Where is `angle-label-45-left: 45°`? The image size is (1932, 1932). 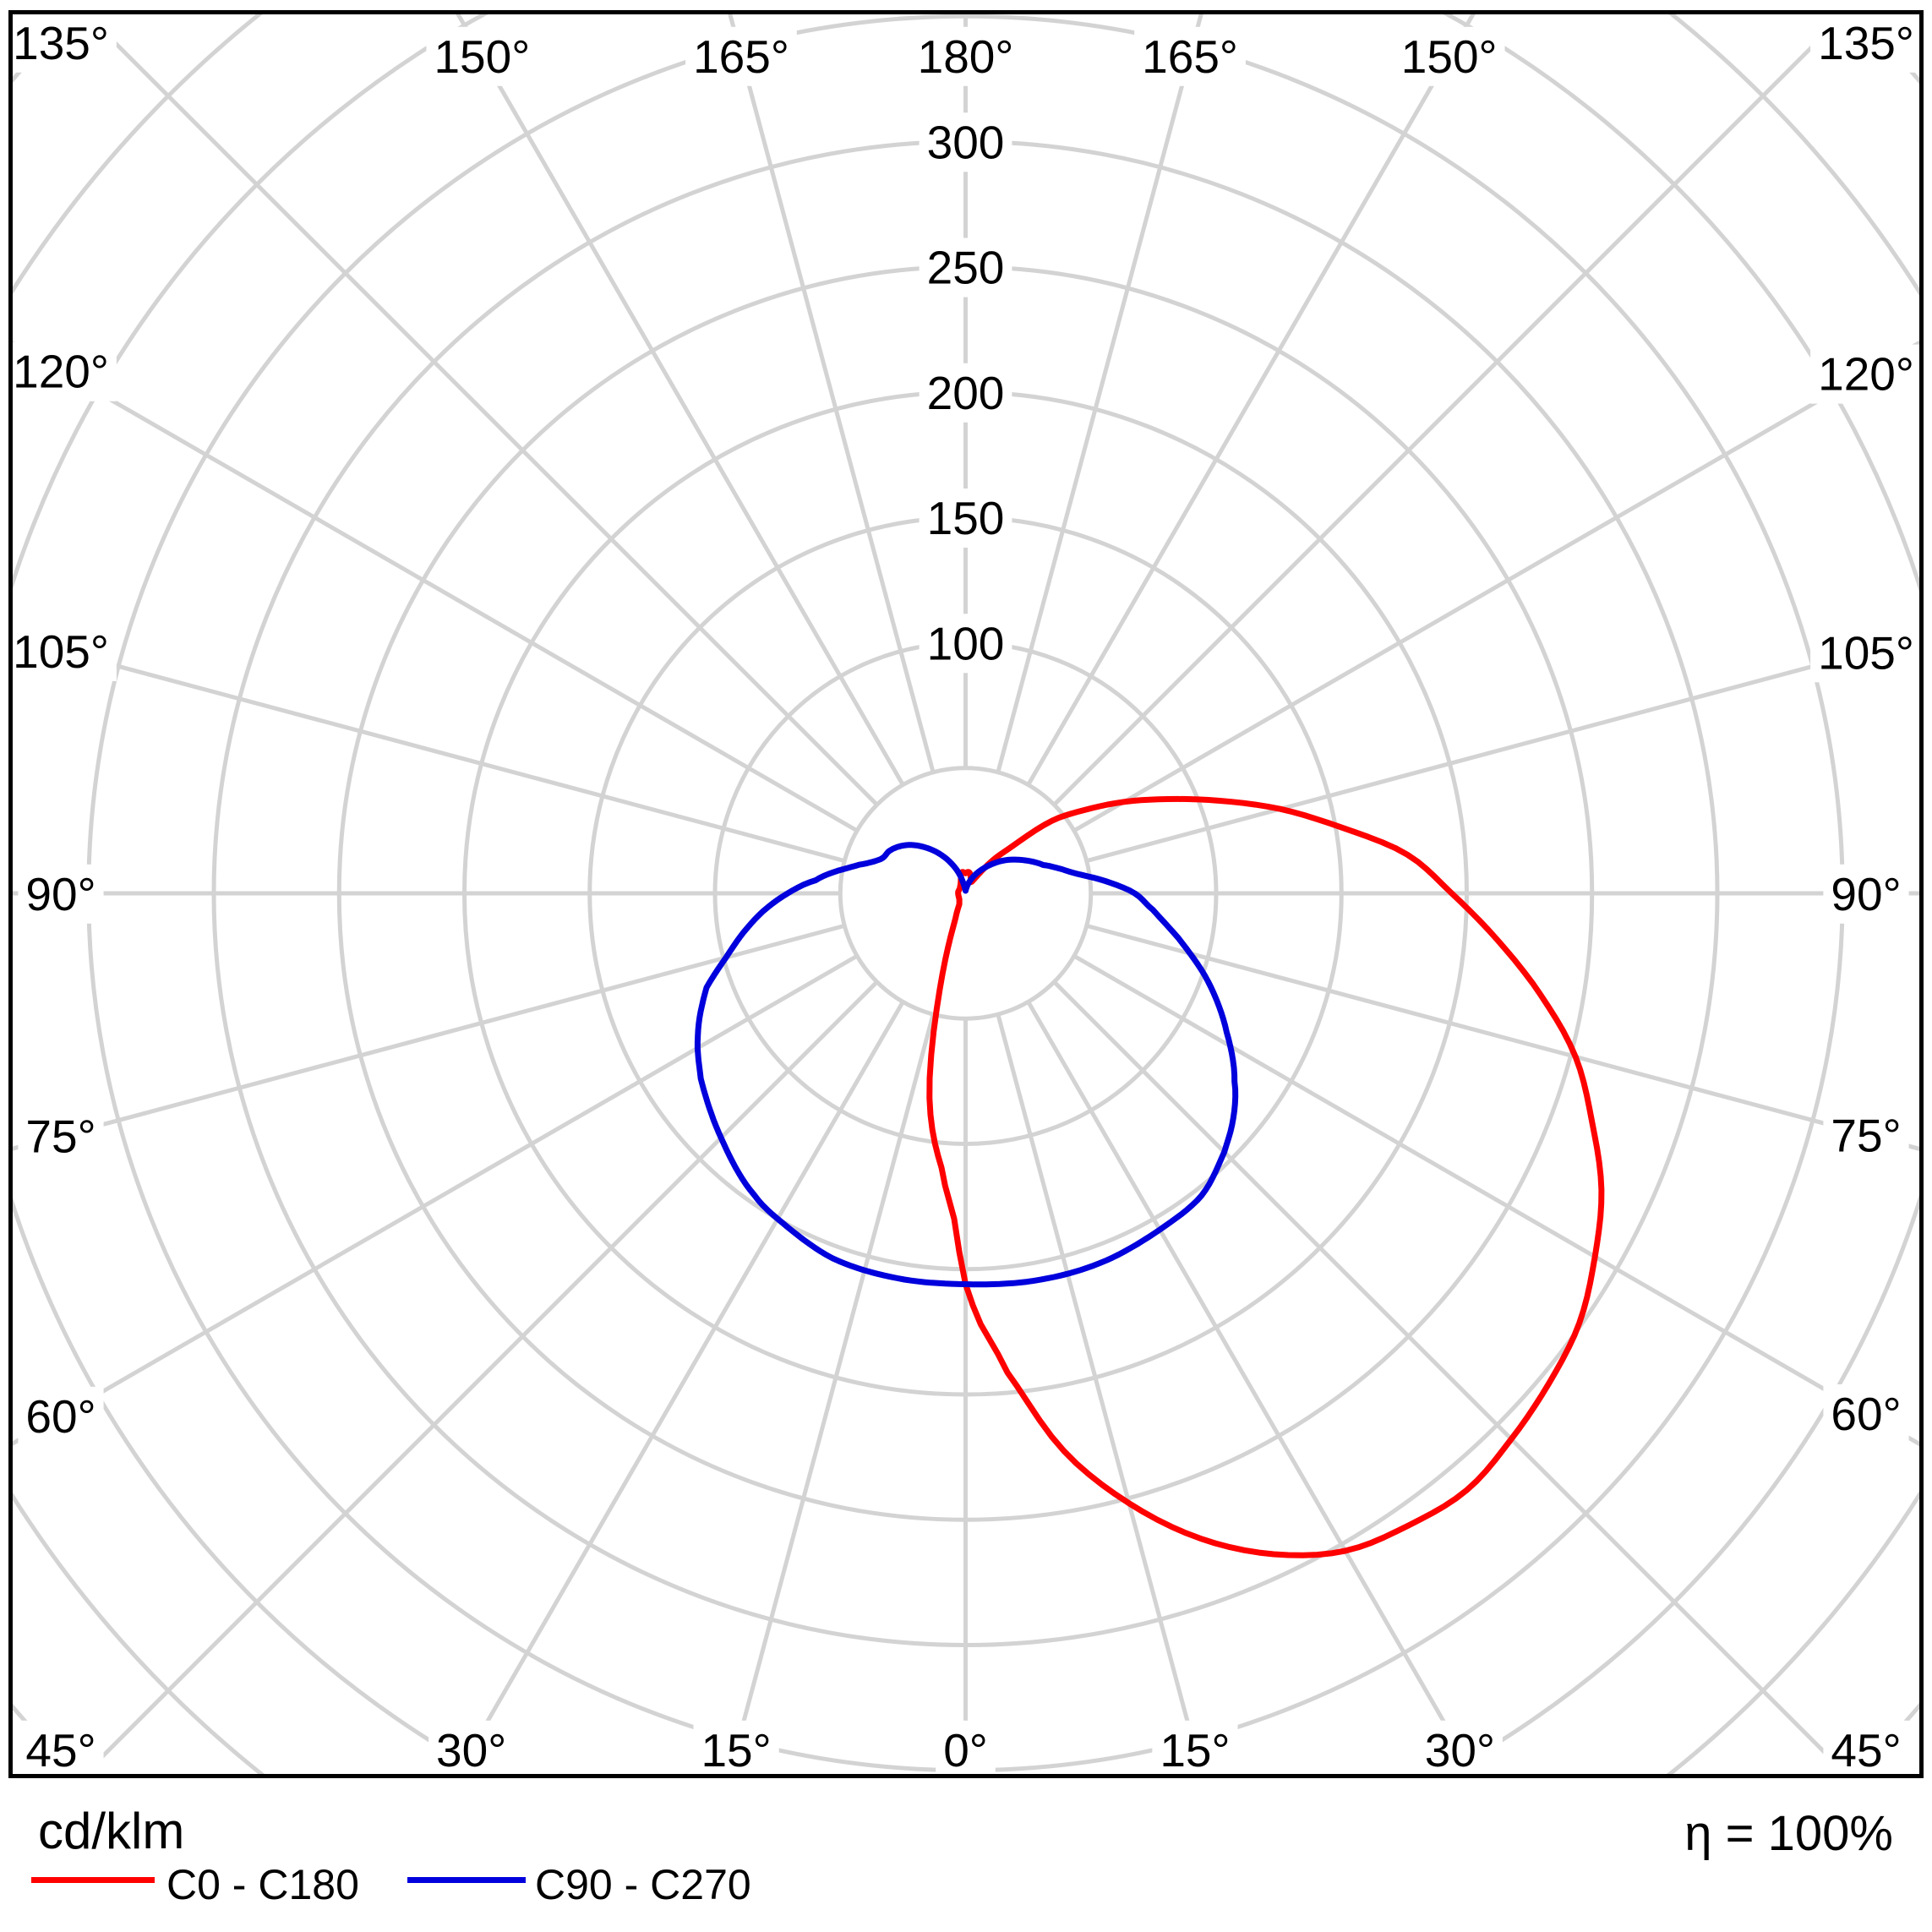 angle-label-45-left: 45° is located at coordinates (61, 1750).